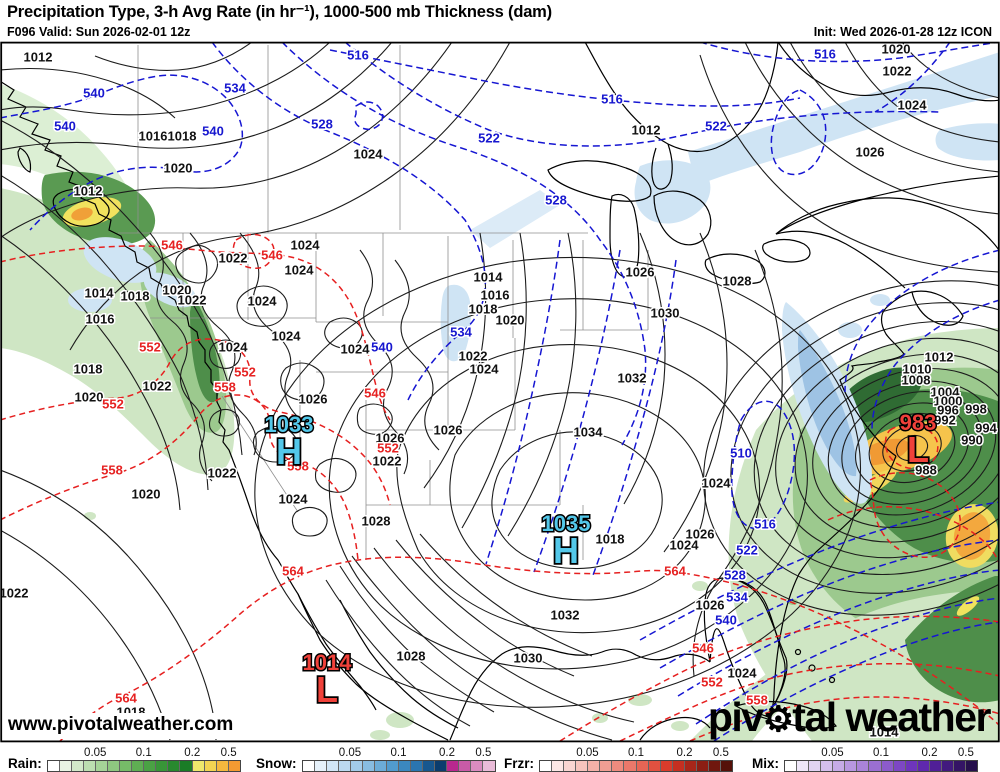 The height and width of the screenshot is (772, 1000). What do you see at coordinates (25, 763) in the screenshot?
I see `legend-label: Rain:` at bounding box center [25, 763].